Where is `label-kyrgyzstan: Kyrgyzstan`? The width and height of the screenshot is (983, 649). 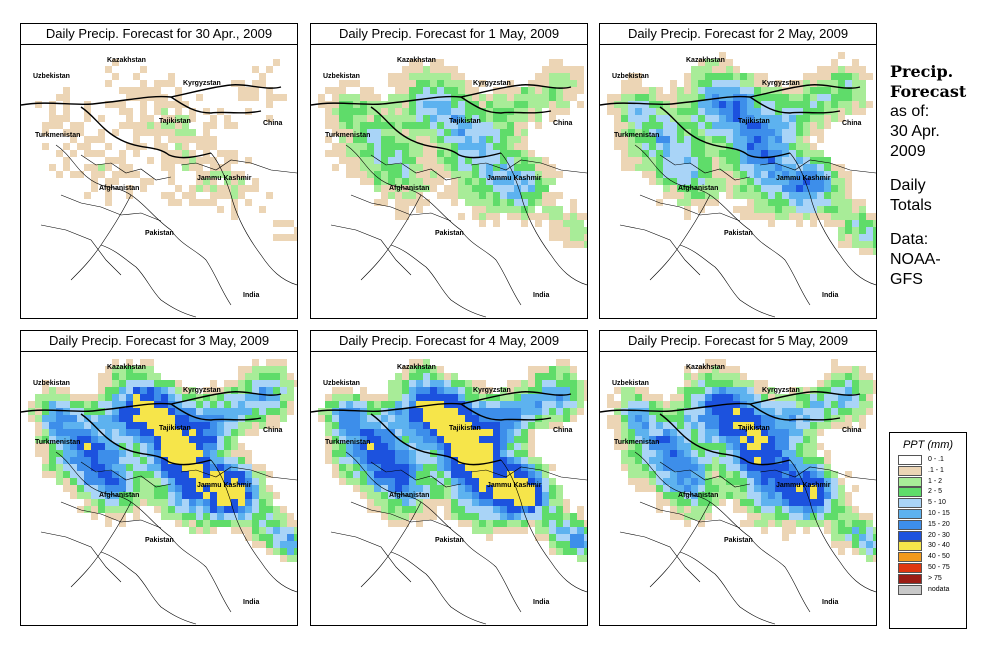 label-kyrgyzstan: Kyrgyzstan is located at coordinates (202, 390).